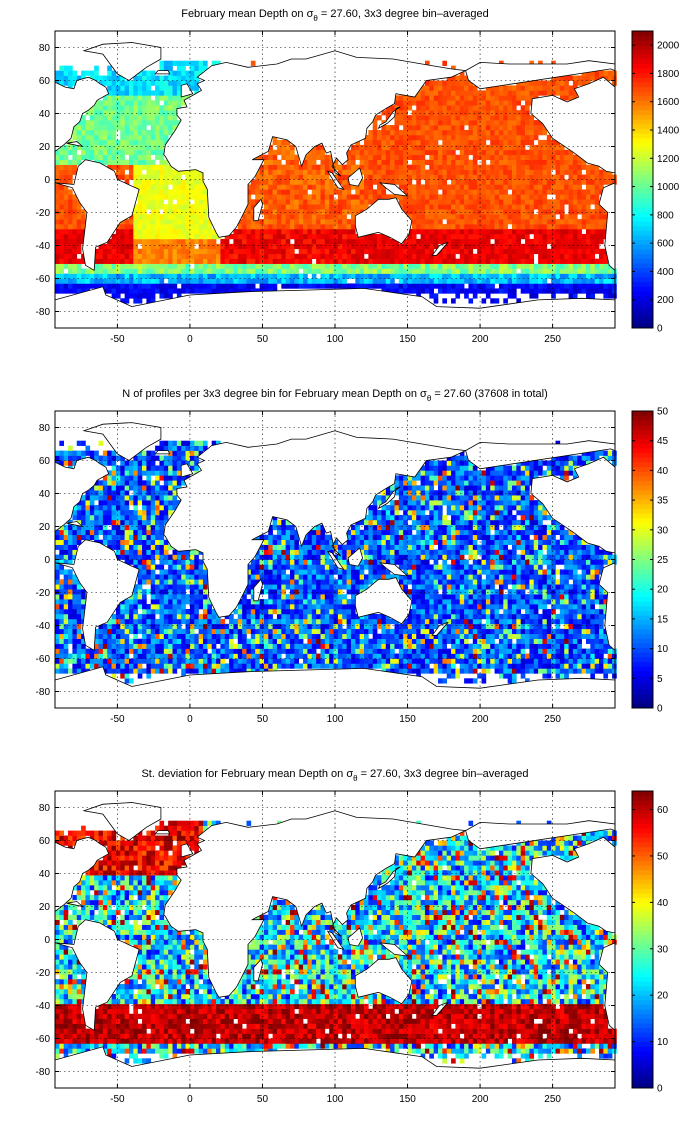 The image size is (696, 1140). What do you see at coordinates (489, 394) in the screenshot?
I see `title-text-post: = 27.60 (37608 in total)` at bounding box center [489, 394].